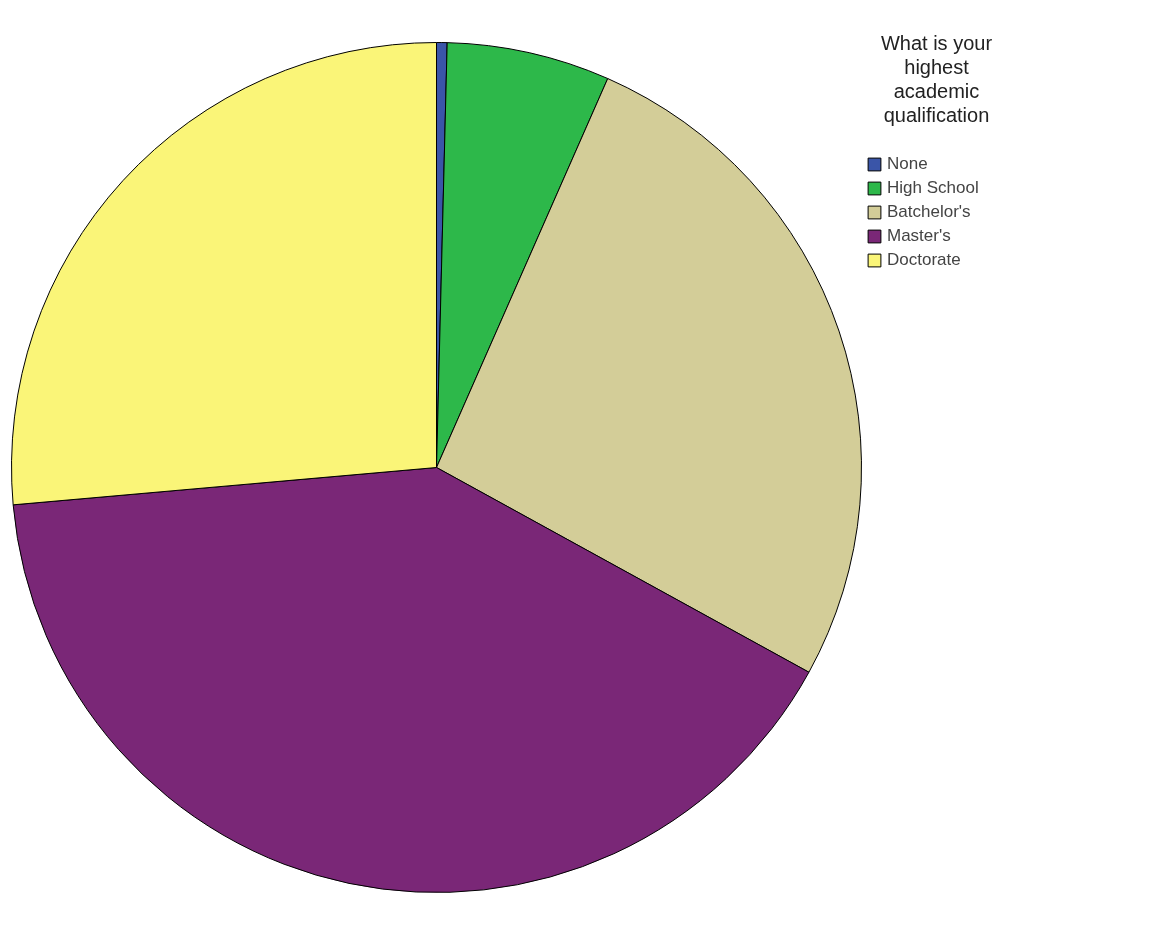  I want to click on legend-label: Master's, so click(919, 236).